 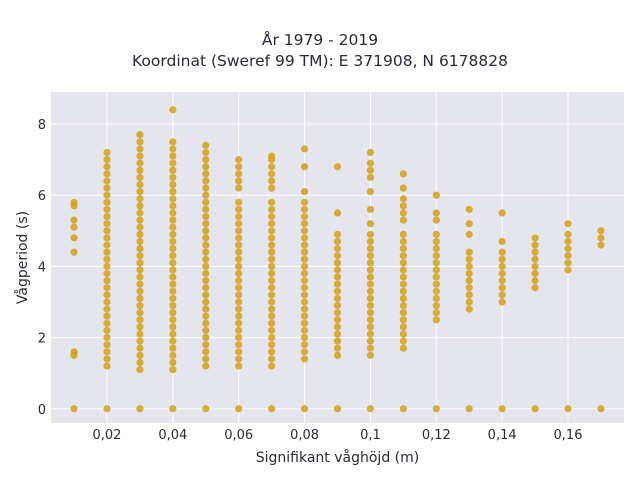 I want to click on x-tick-label: 0,1, so click(x=370, y=435).